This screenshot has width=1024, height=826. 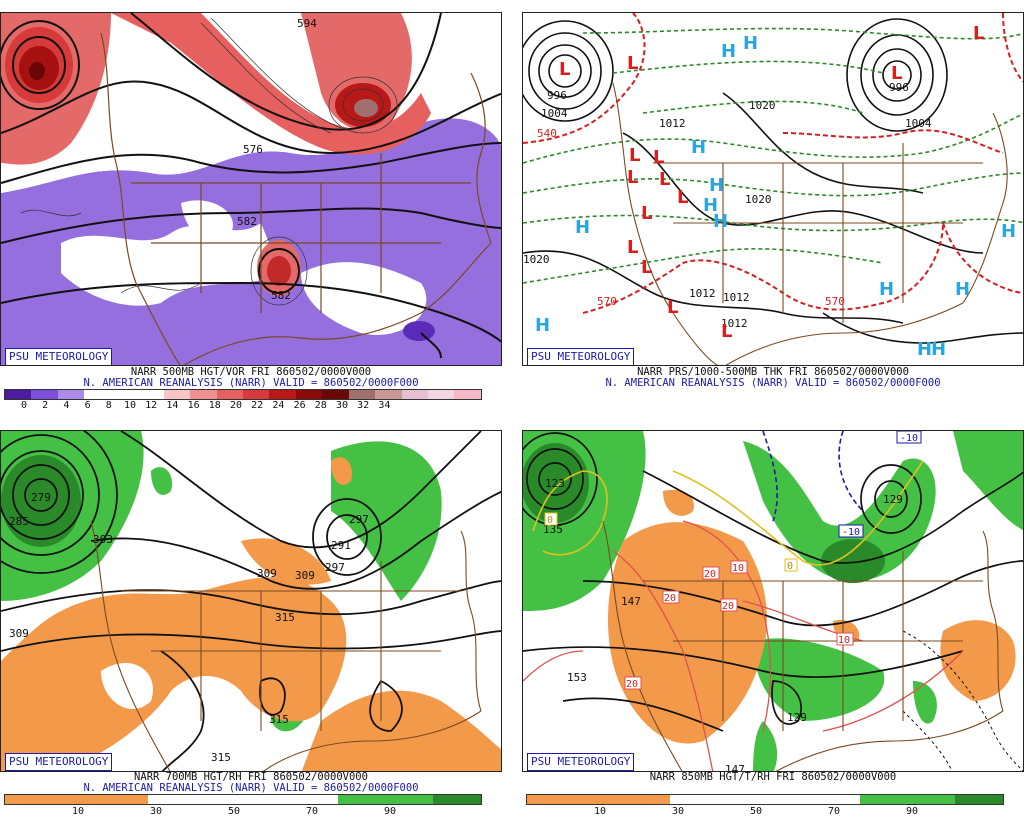 What do you see at coordinates (342, 405) in the screenshot?
I see `colorbar-tick-label: 30` at bounding box center [342, 405].